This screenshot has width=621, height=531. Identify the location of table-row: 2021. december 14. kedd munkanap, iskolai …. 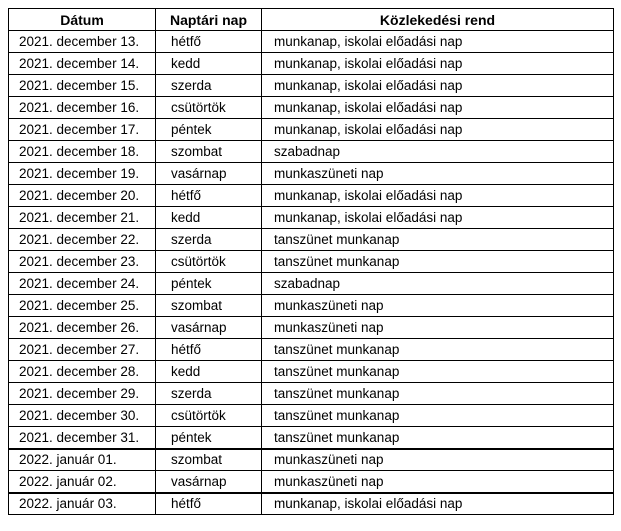
(311, 63).